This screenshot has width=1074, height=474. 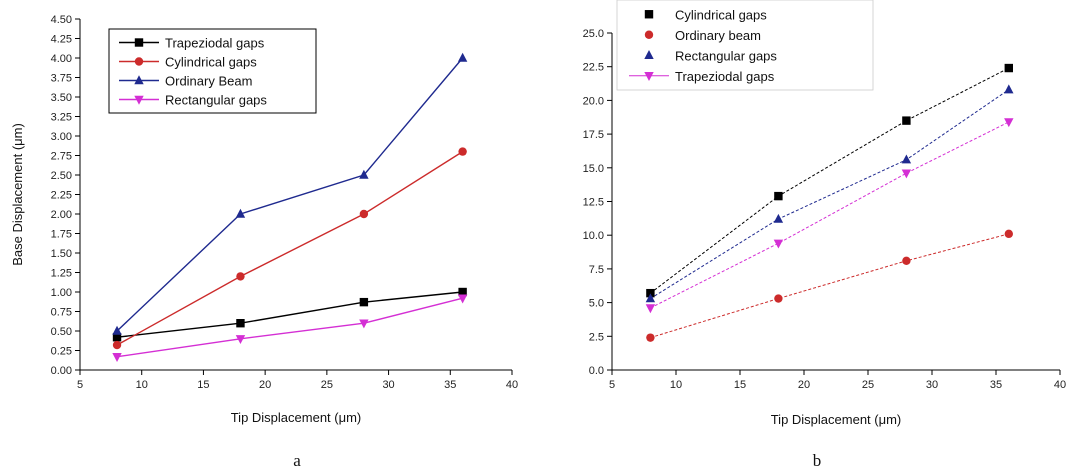 I want to click on panel-label: b, so click(x=817, y=460).